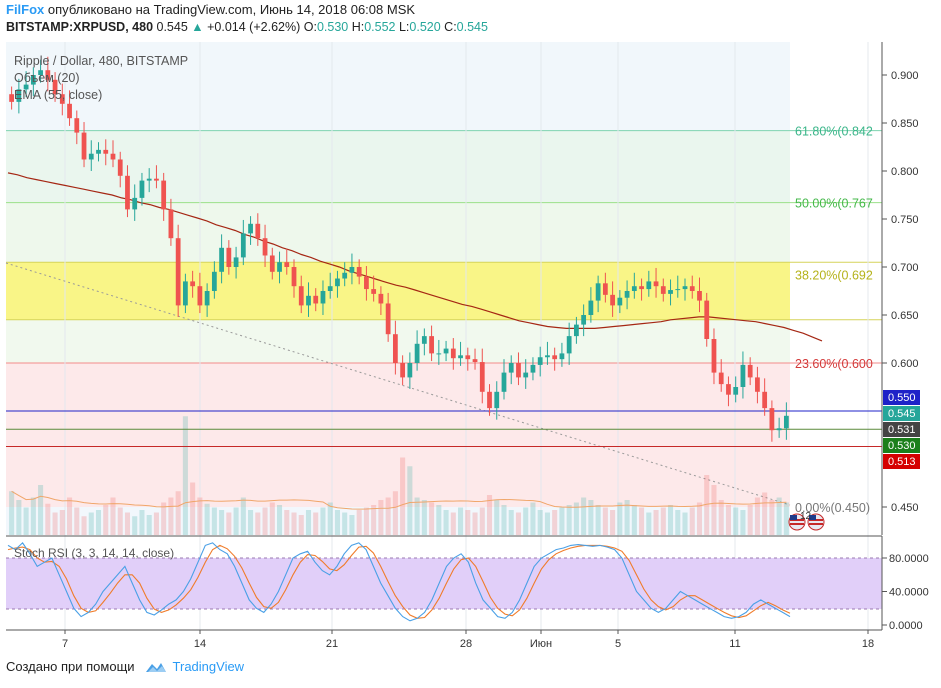  Describe the element at coordinates (80, 27) in the screenshot. I see `symbol-label: BITSTAMP:XRPUSD, 480` at that location.